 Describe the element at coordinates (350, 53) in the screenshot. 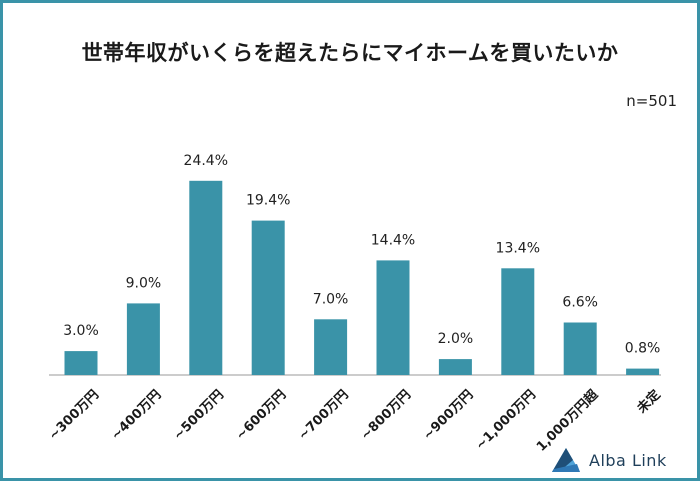

I see `chart-title: 世帯年収がいくらを超えたらにマイホームを買いたいか` at that location.